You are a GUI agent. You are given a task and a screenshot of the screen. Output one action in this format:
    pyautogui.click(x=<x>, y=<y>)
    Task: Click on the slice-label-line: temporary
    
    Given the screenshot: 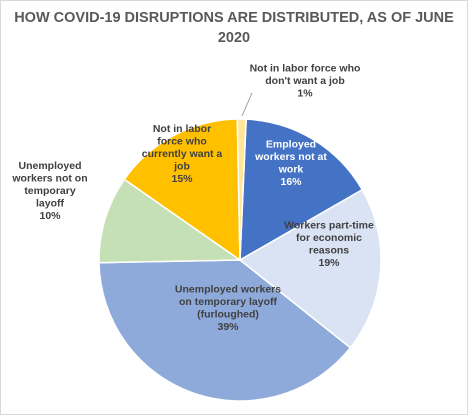 What is the action you would take?
    pyautogui.click(x=50, y=191)
    